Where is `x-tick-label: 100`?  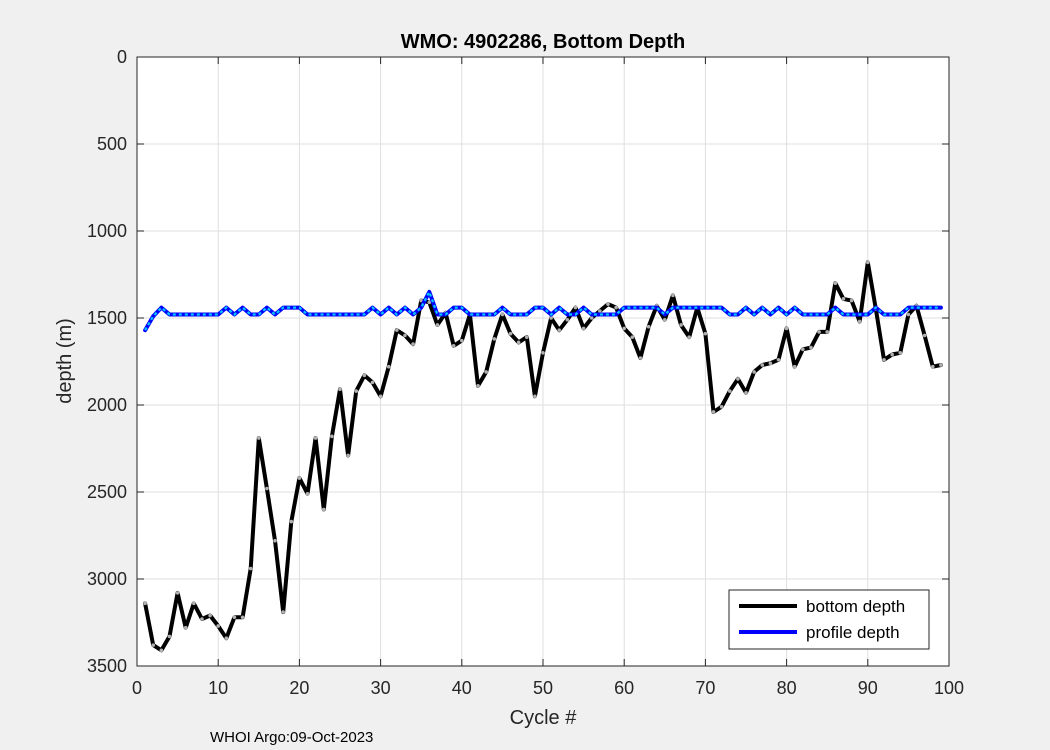
x-tick-label: 100 is located at coordinates (949, 688).